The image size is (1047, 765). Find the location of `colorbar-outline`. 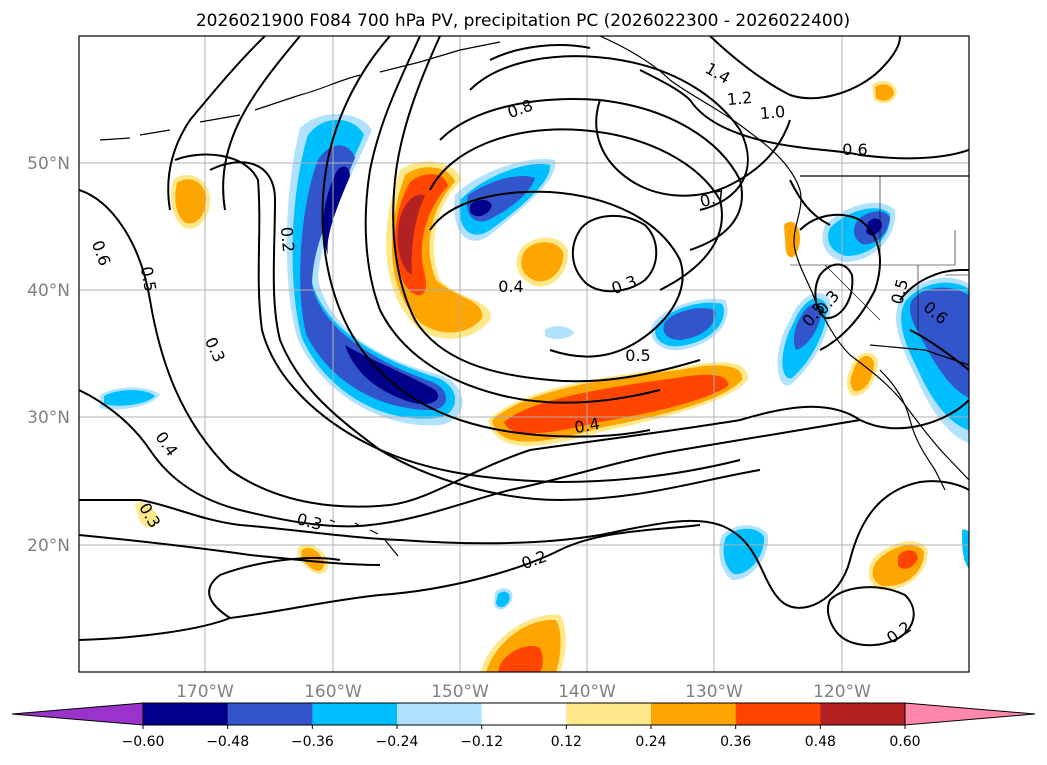

colorbar-outline is located at coordinates (524, 714).